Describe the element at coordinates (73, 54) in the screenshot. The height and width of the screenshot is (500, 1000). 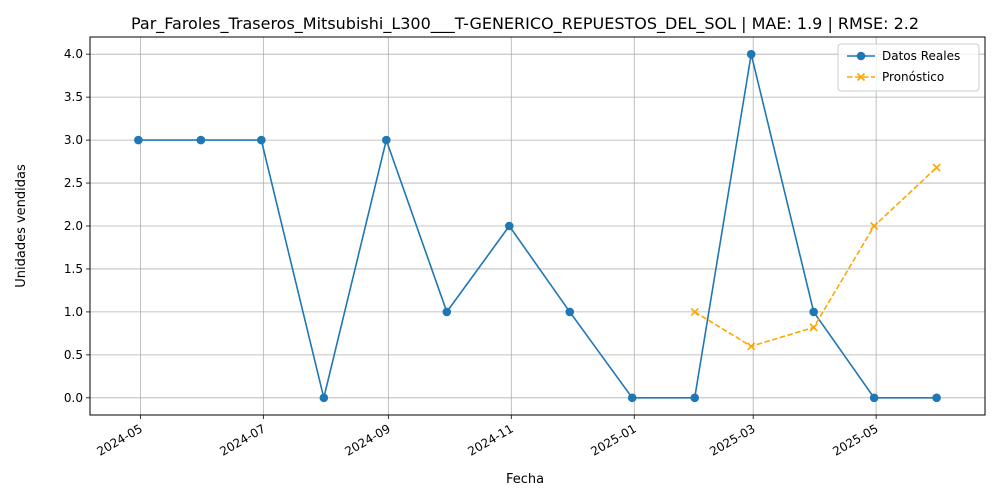
I see `y-tick-label: 4.0` at that location.